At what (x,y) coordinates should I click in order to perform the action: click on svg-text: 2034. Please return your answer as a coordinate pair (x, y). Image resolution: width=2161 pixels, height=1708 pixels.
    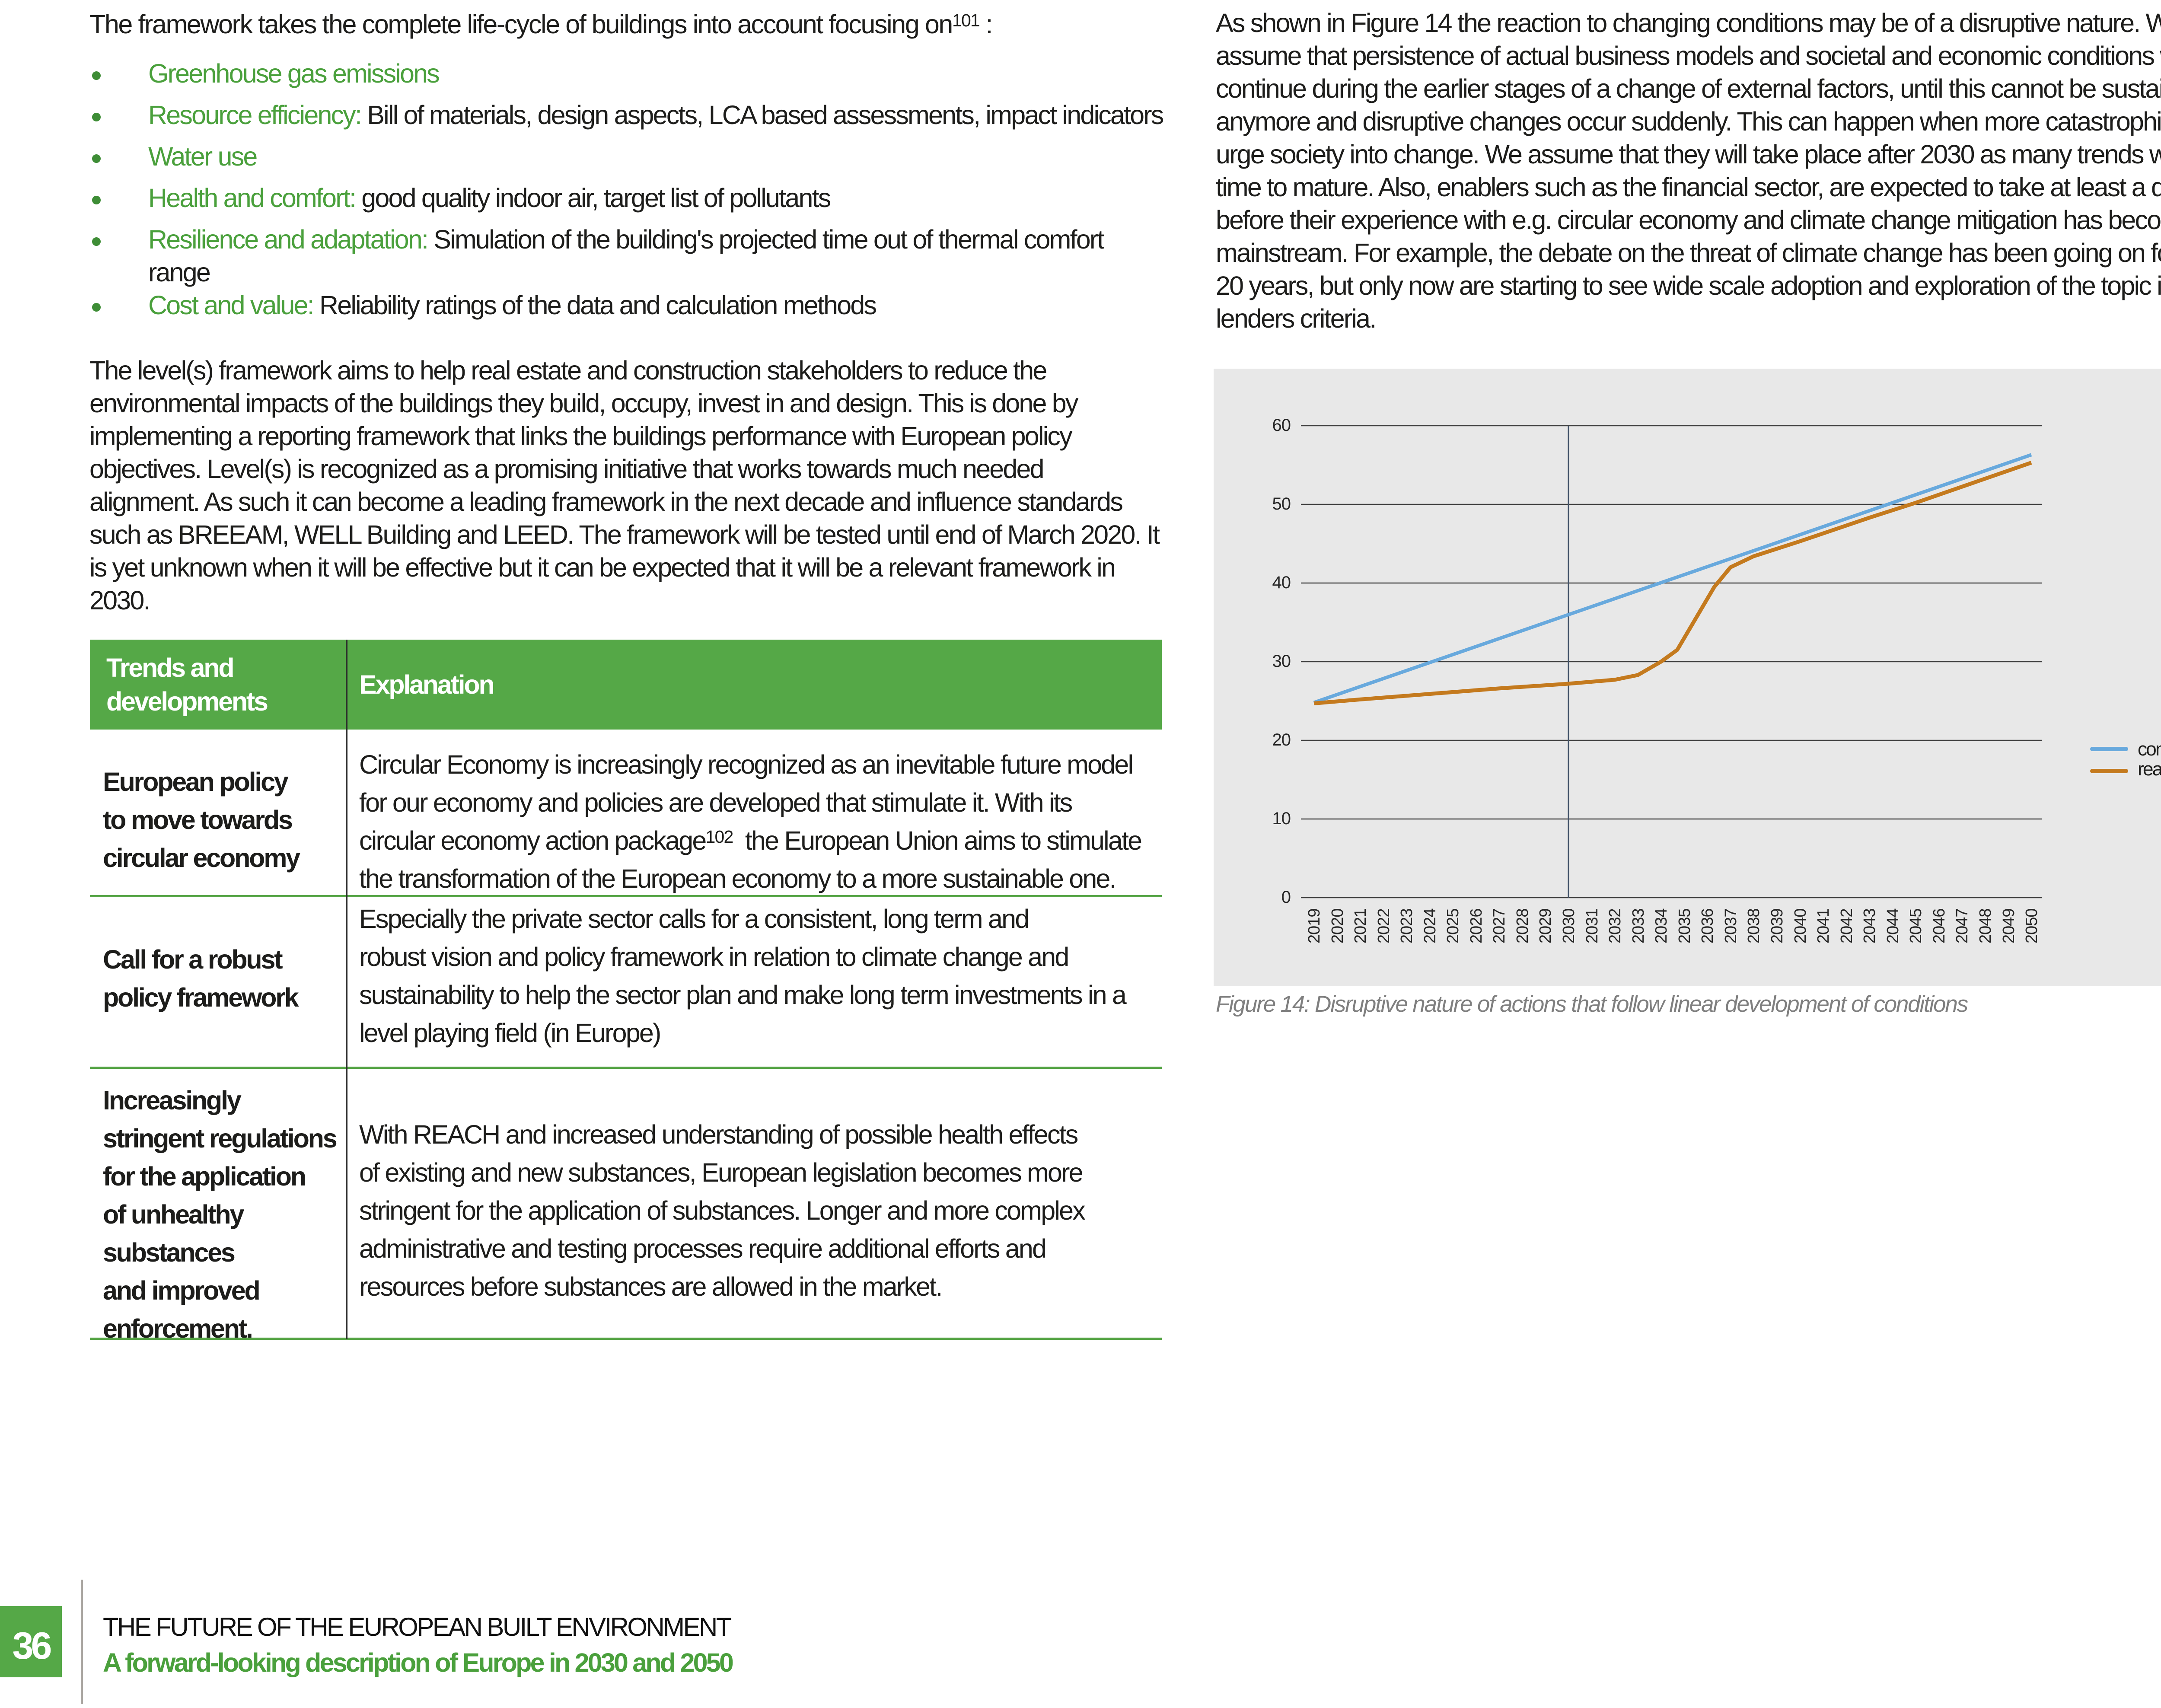
    Looking at the image, I should click on (1661, 925).